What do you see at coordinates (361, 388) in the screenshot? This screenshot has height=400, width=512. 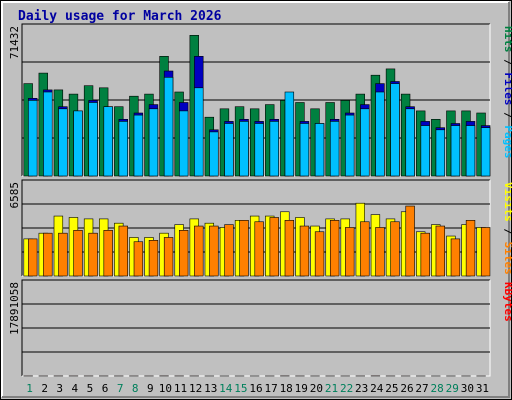 I see `x-tick-label-day-23: 23` at bounding box center [361, 388].